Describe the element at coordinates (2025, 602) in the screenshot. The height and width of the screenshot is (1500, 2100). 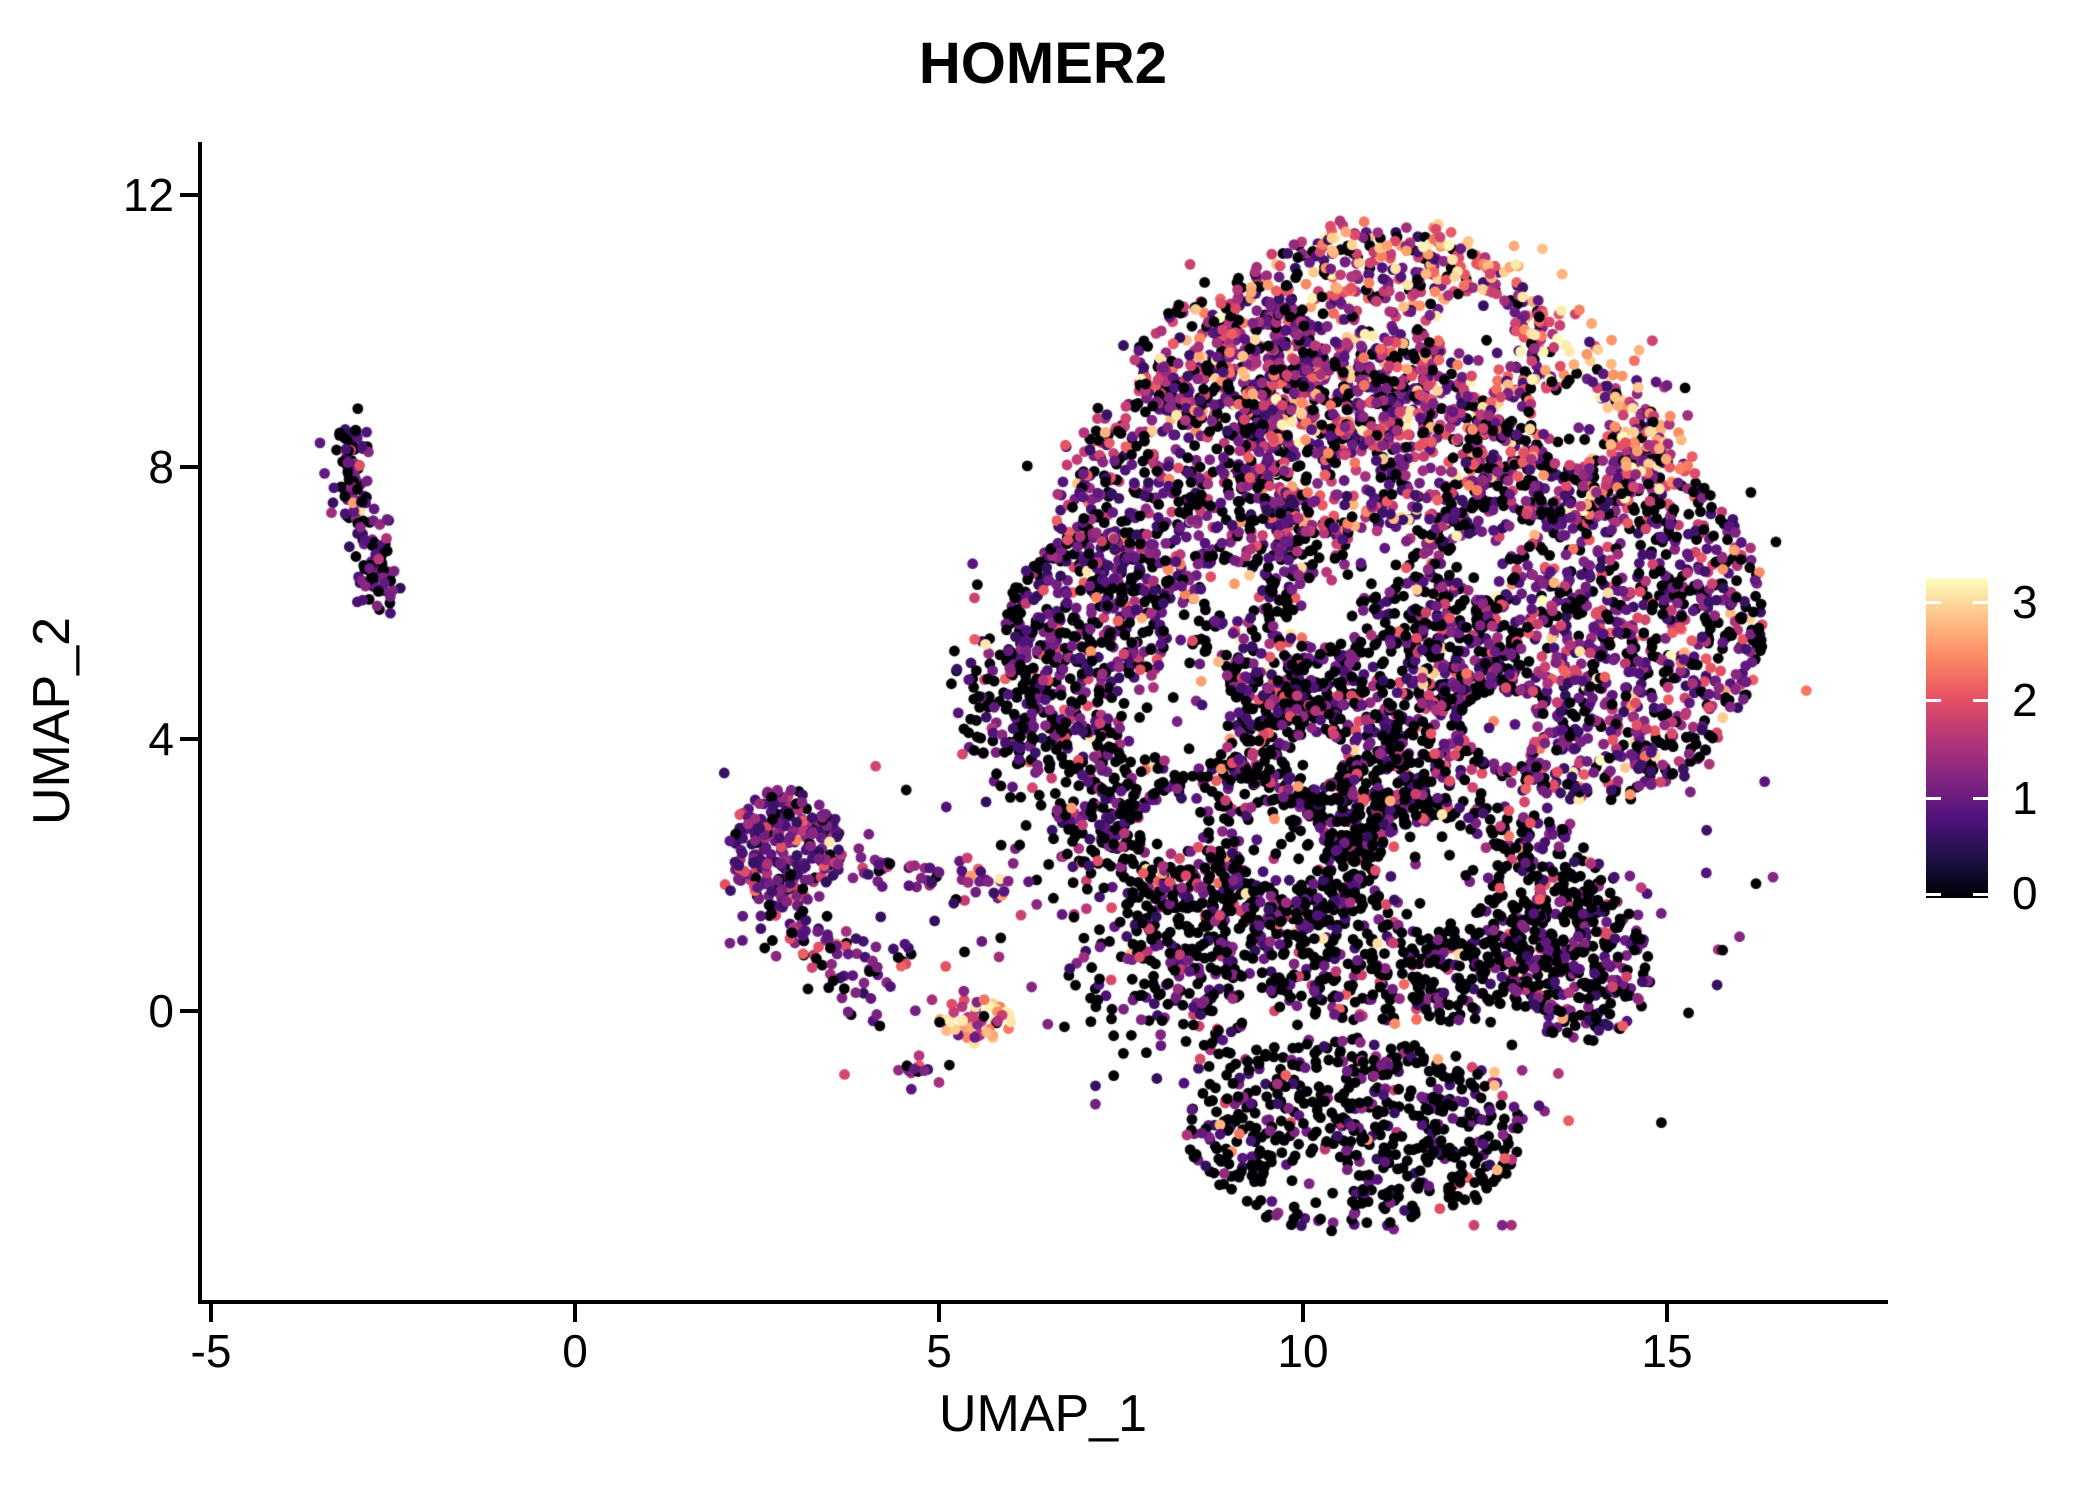
I see `colorbar-tick-label: 3` at that location.